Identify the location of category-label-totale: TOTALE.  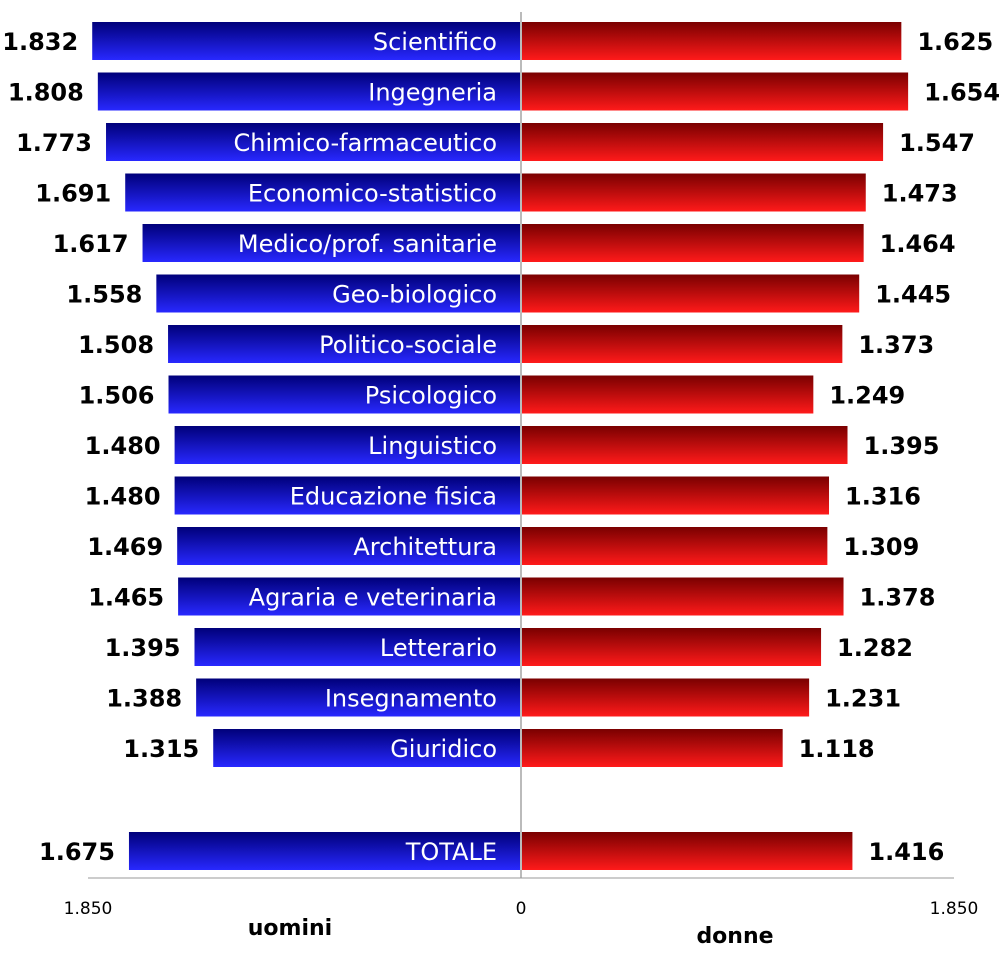
(451, 852).